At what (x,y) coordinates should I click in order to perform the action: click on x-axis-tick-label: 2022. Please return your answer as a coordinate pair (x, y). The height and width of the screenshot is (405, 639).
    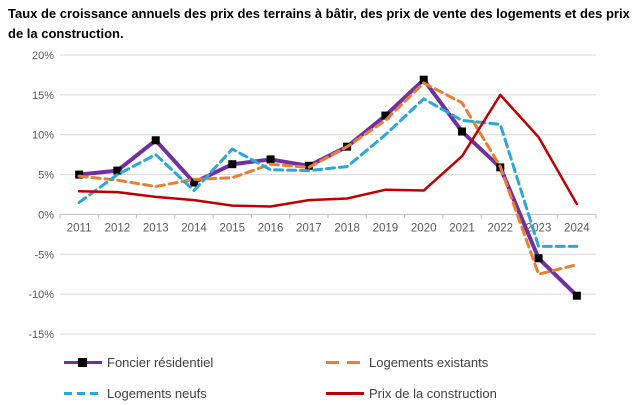
    Looking at the image, I should click on (500, 228).